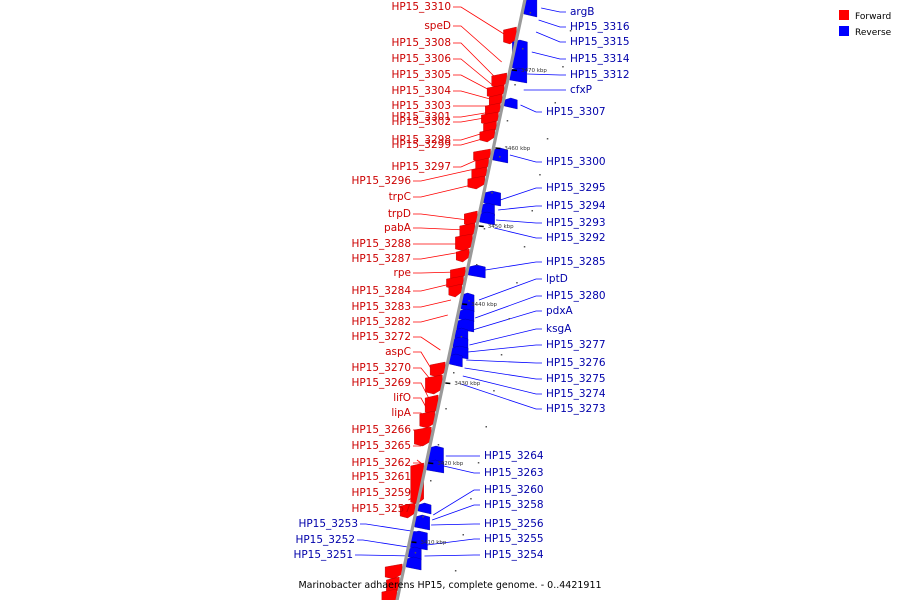 The height and width of the screenshot is (600, 900). I want to click on forward-gene-label: HP15_3259, so click(381, 493).